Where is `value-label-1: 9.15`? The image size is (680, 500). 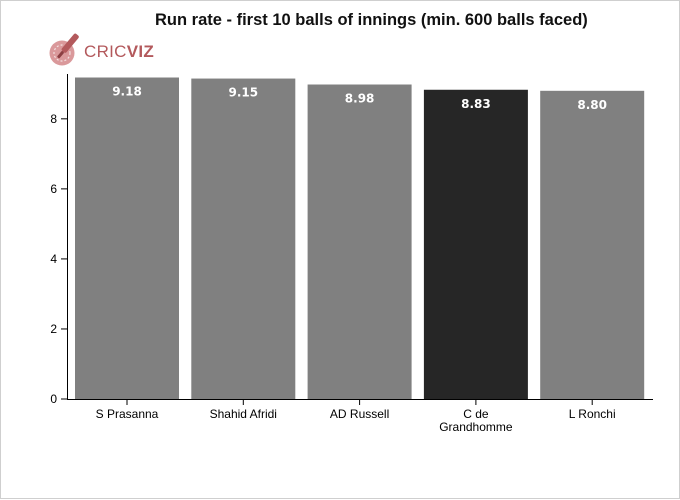
value-label-1: 9.15 is located at coordinates (243, 93).